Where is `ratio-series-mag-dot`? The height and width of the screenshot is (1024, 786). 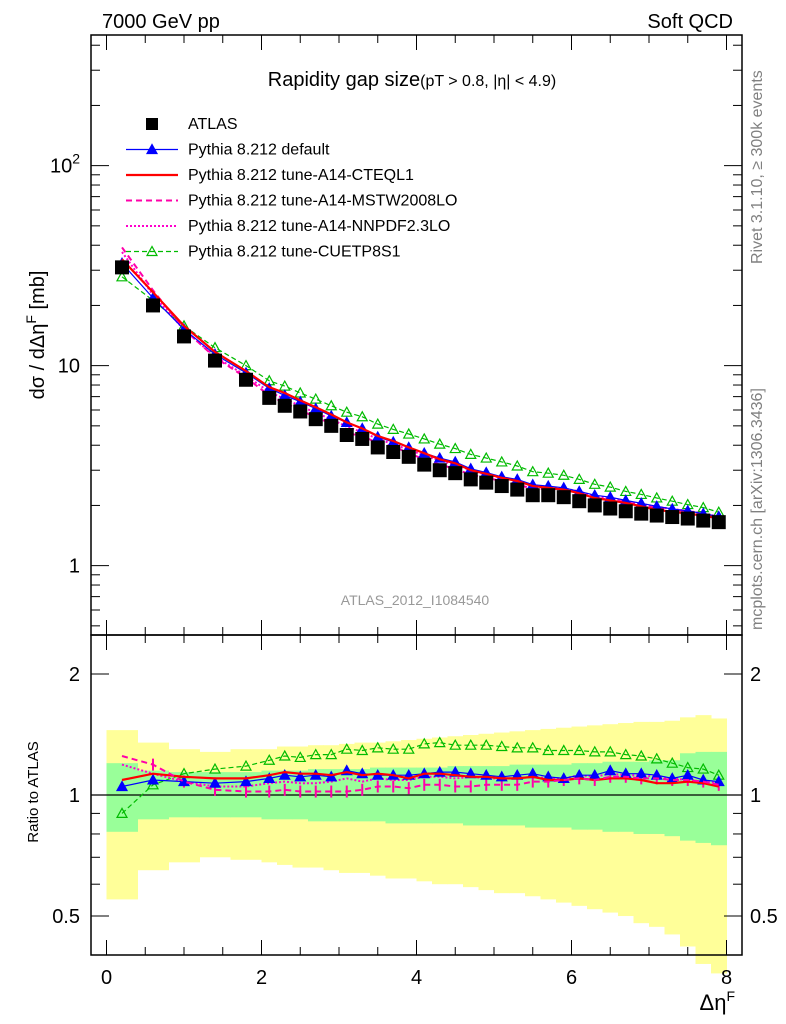
ratio-series-mag-dot is located at coordinates (420, 775).